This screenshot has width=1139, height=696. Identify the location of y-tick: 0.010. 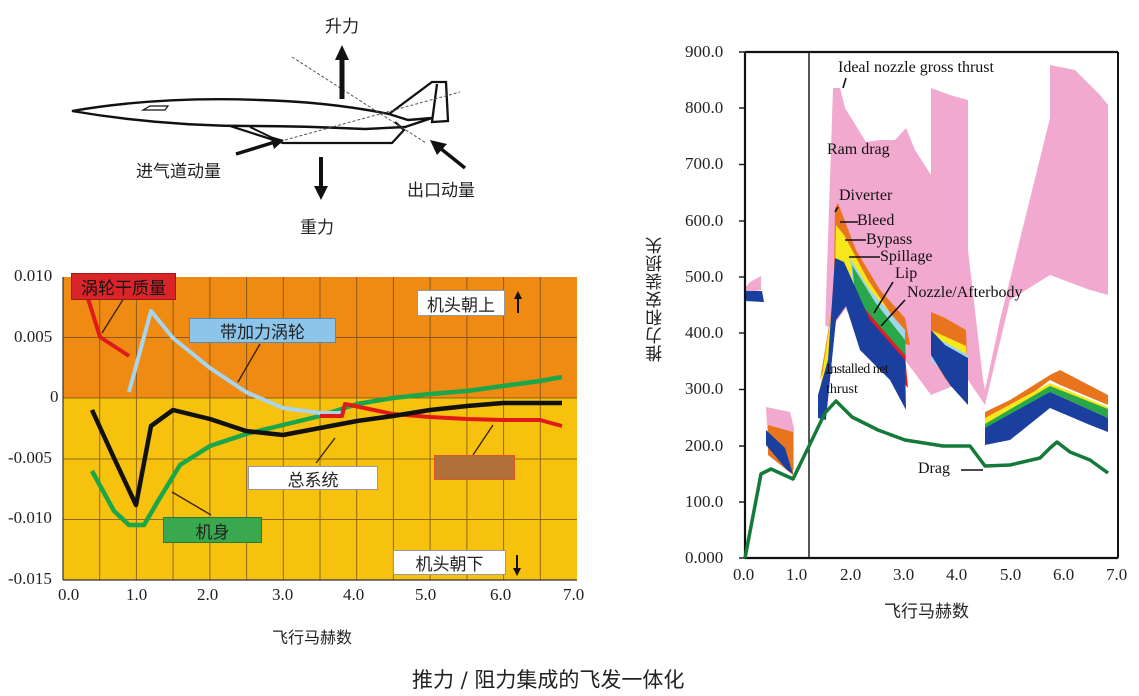
(33, 275).